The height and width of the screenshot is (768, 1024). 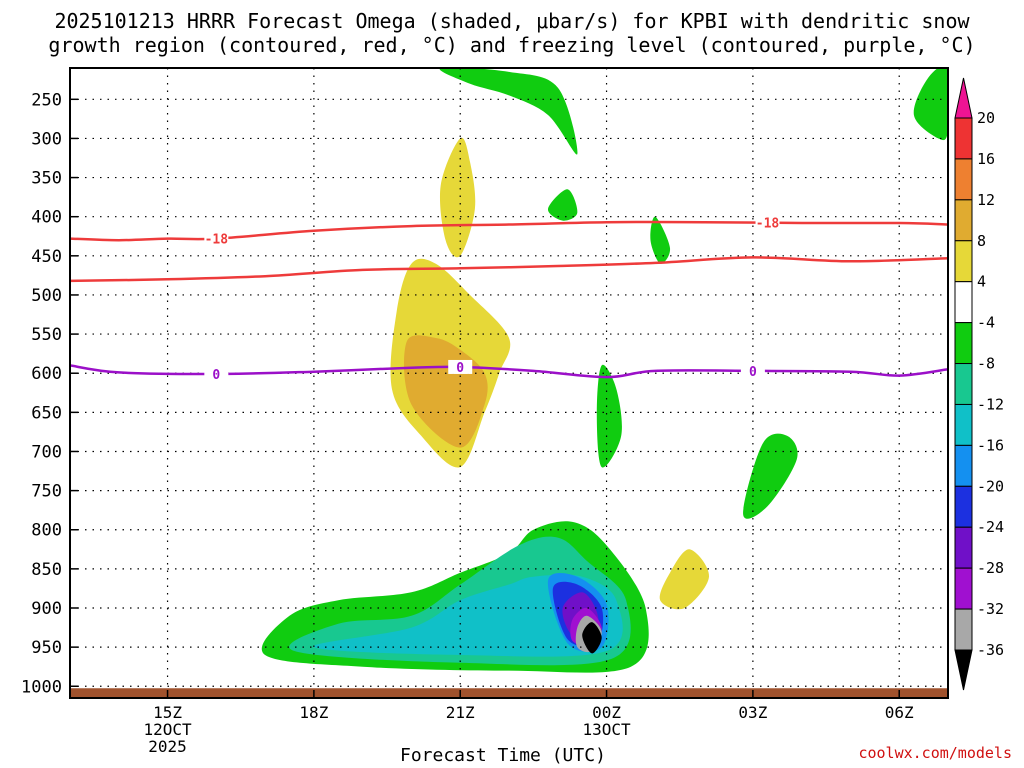 What do you see at coordinates (990, 609) in the screenshot?
I see `colorbar-label--32: -32` at bounding box center [990, 609].